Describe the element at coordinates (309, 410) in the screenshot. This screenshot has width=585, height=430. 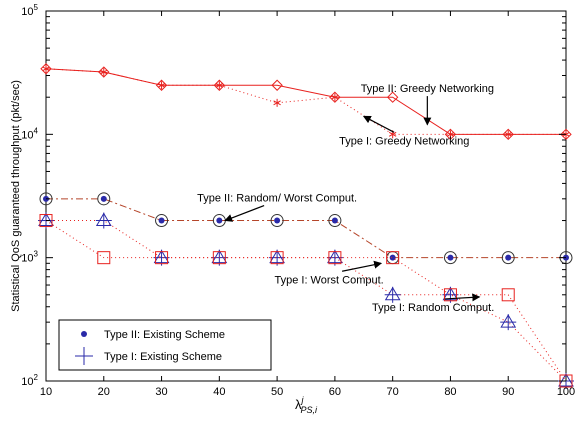
I see `x-axis-label-subscript: PS,i` at that location.